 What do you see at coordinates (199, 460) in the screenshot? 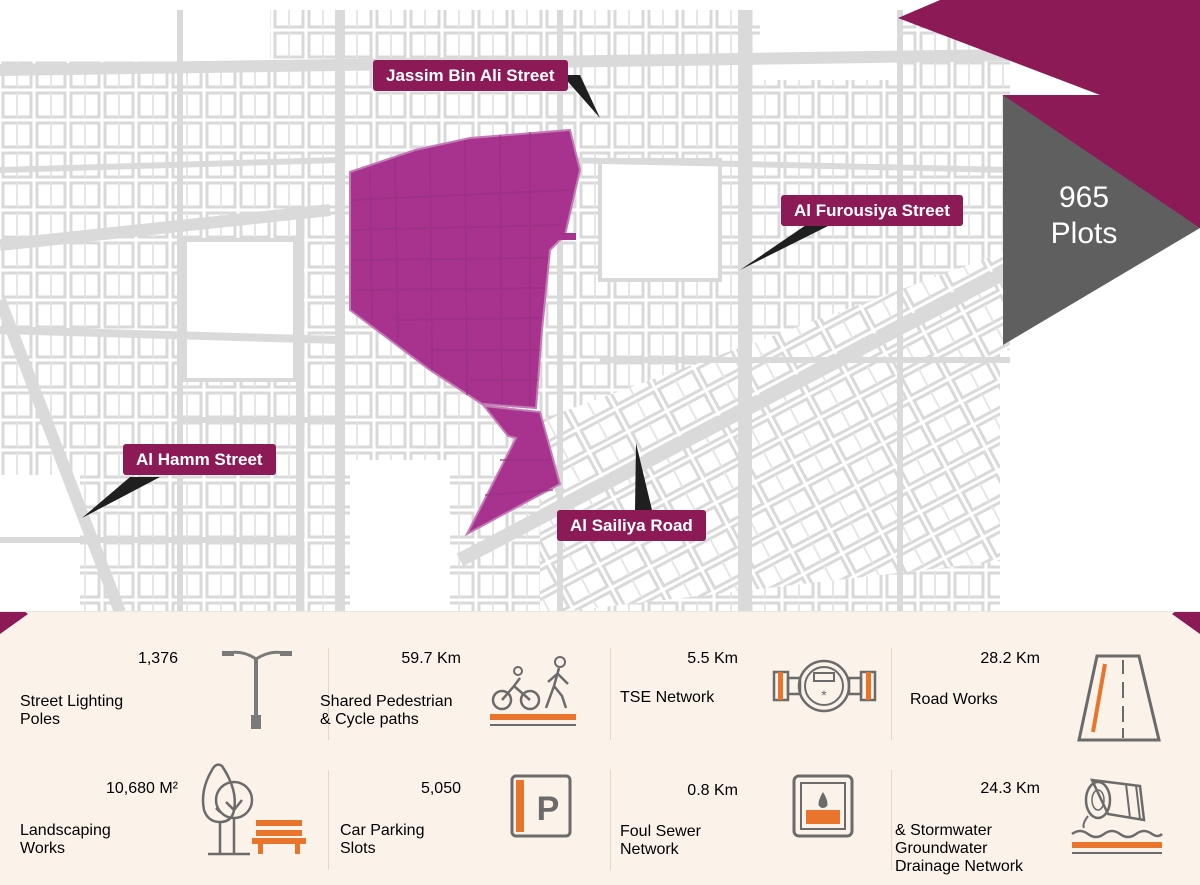
I see `al-hamm-street-label: Al Hamm Street` at bounding box center [199, 460].